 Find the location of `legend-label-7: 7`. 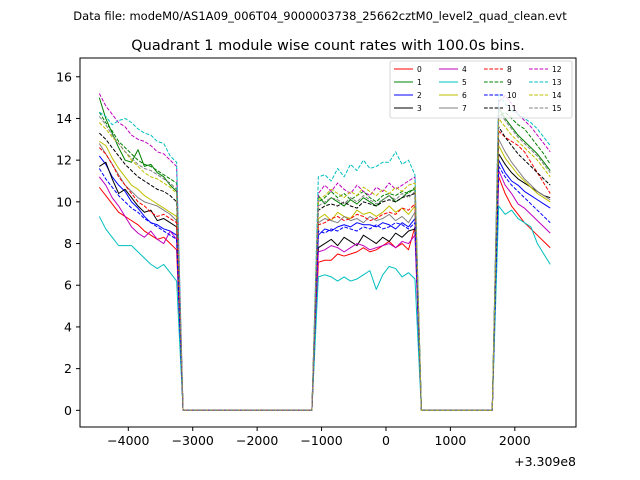

legend-label-7: 7 is located at coordinates (464, 108).